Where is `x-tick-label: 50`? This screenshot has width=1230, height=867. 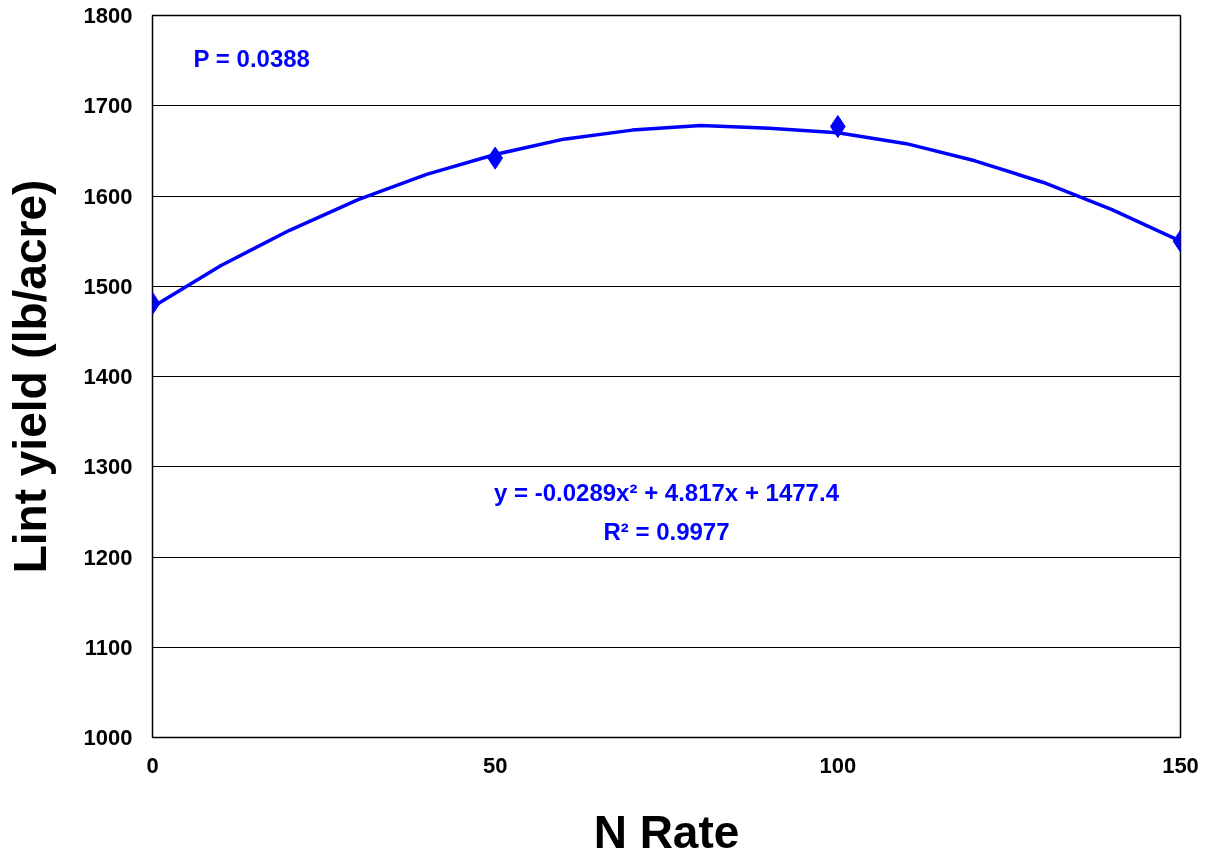
x-tick-label: 50 is located at coordinates (495, 765).